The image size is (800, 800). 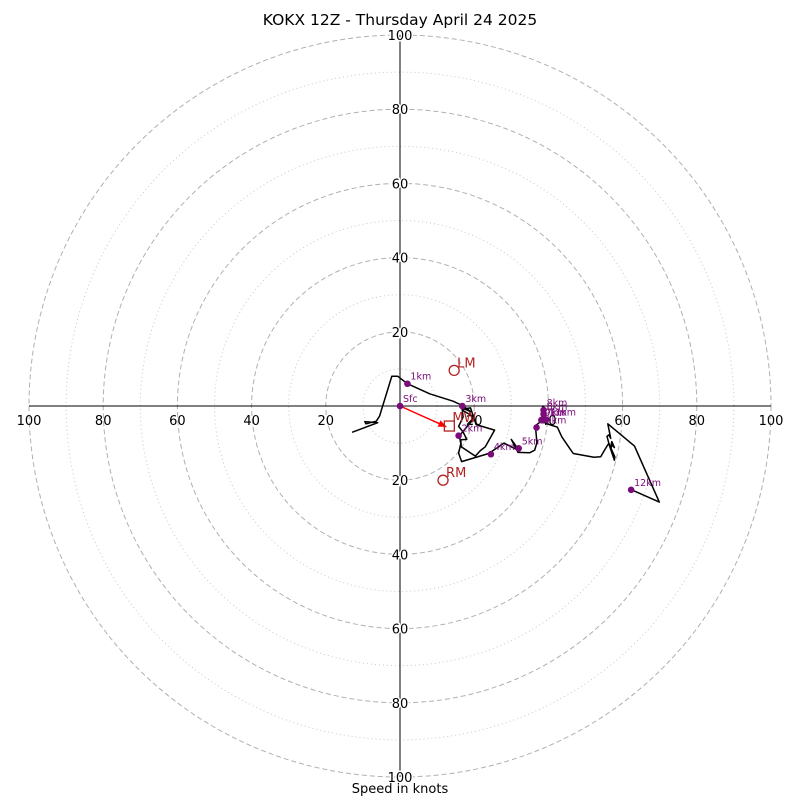 I want to click on height-label: 2km, so click(x=472, y=429).